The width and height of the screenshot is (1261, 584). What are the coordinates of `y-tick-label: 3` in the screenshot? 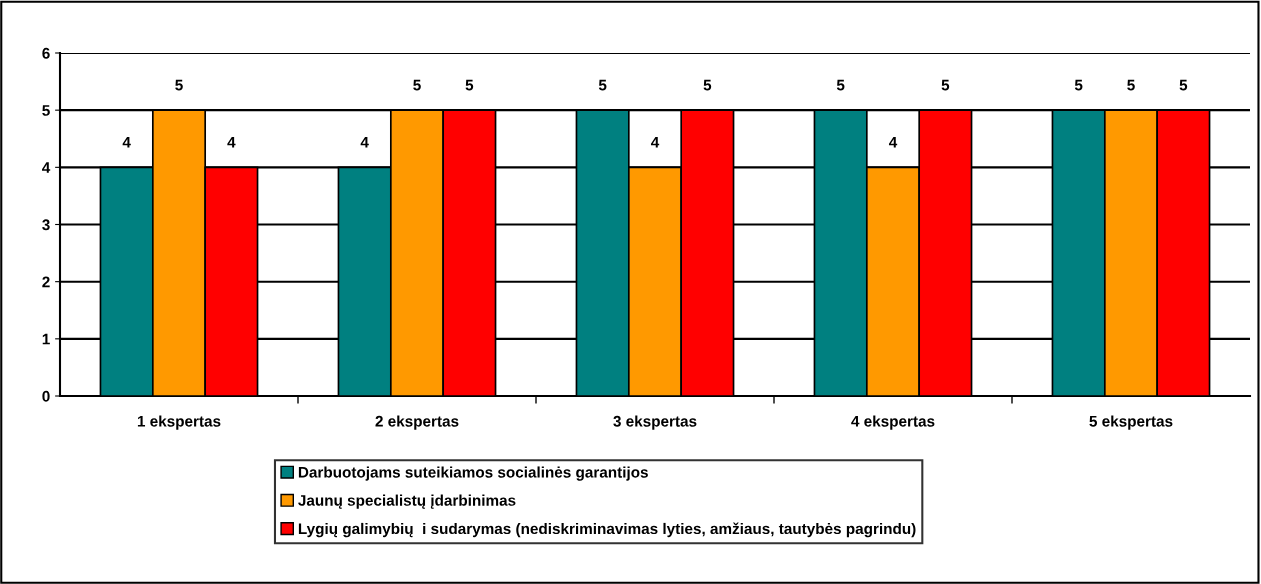 It's located at (46, 225).